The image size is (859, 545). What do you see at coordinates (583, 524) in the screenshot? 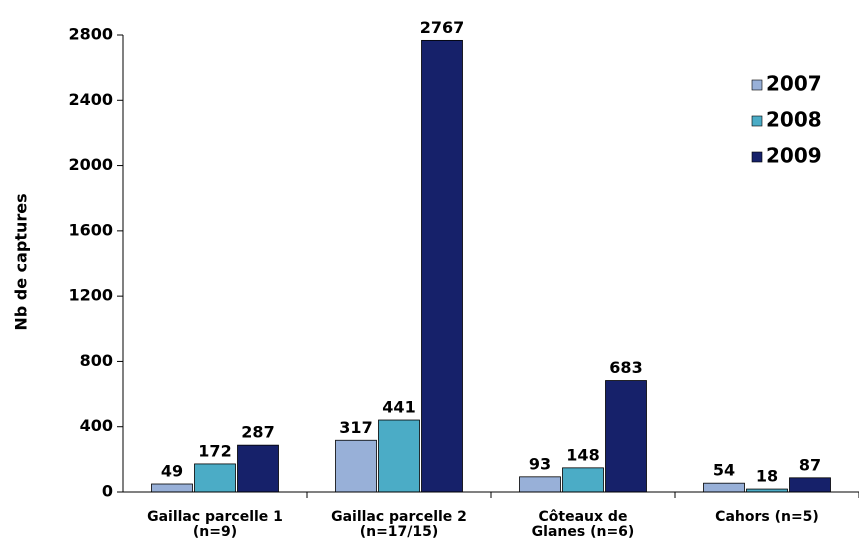
I see `x-tick-label: Côteaux de Glanes (n=6)` at bounding box center [583, 524].